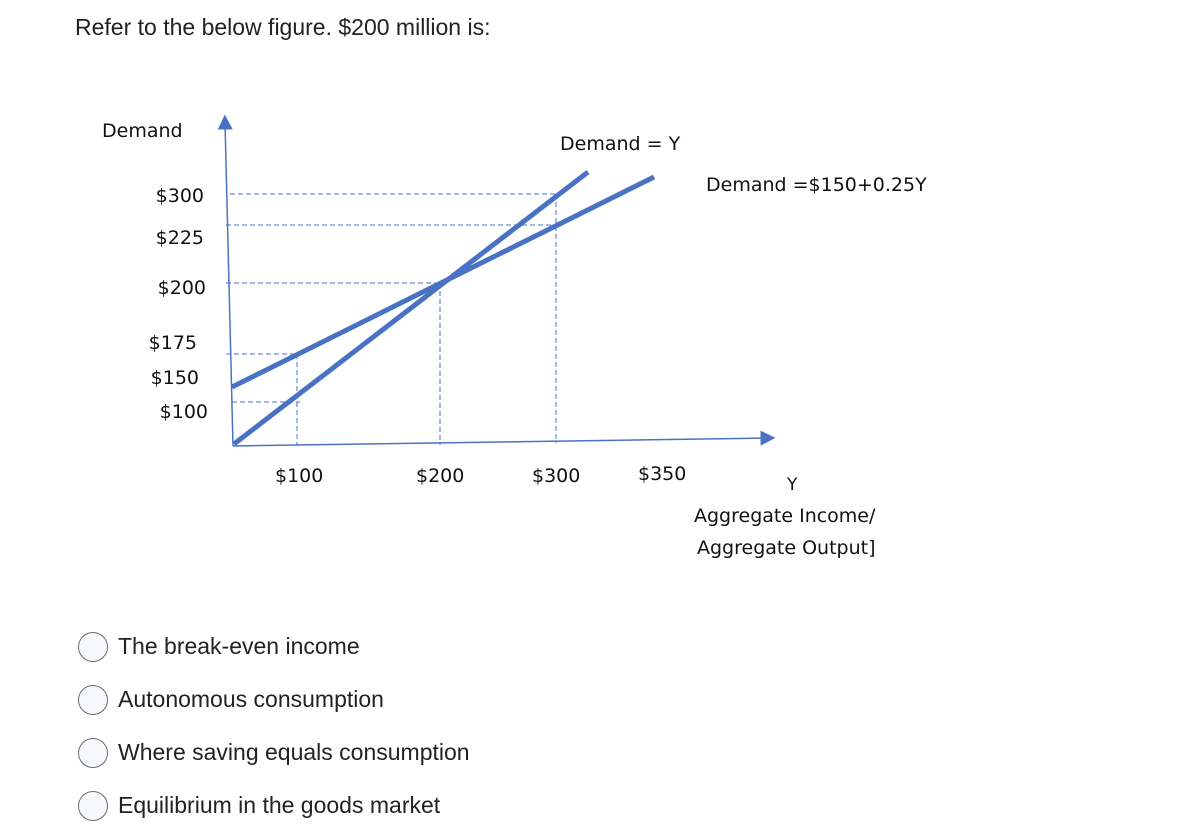  What do you see at coordinates (391, 319) in the screenshot?
I see `guide-lines` at bounding box center [391, 319].